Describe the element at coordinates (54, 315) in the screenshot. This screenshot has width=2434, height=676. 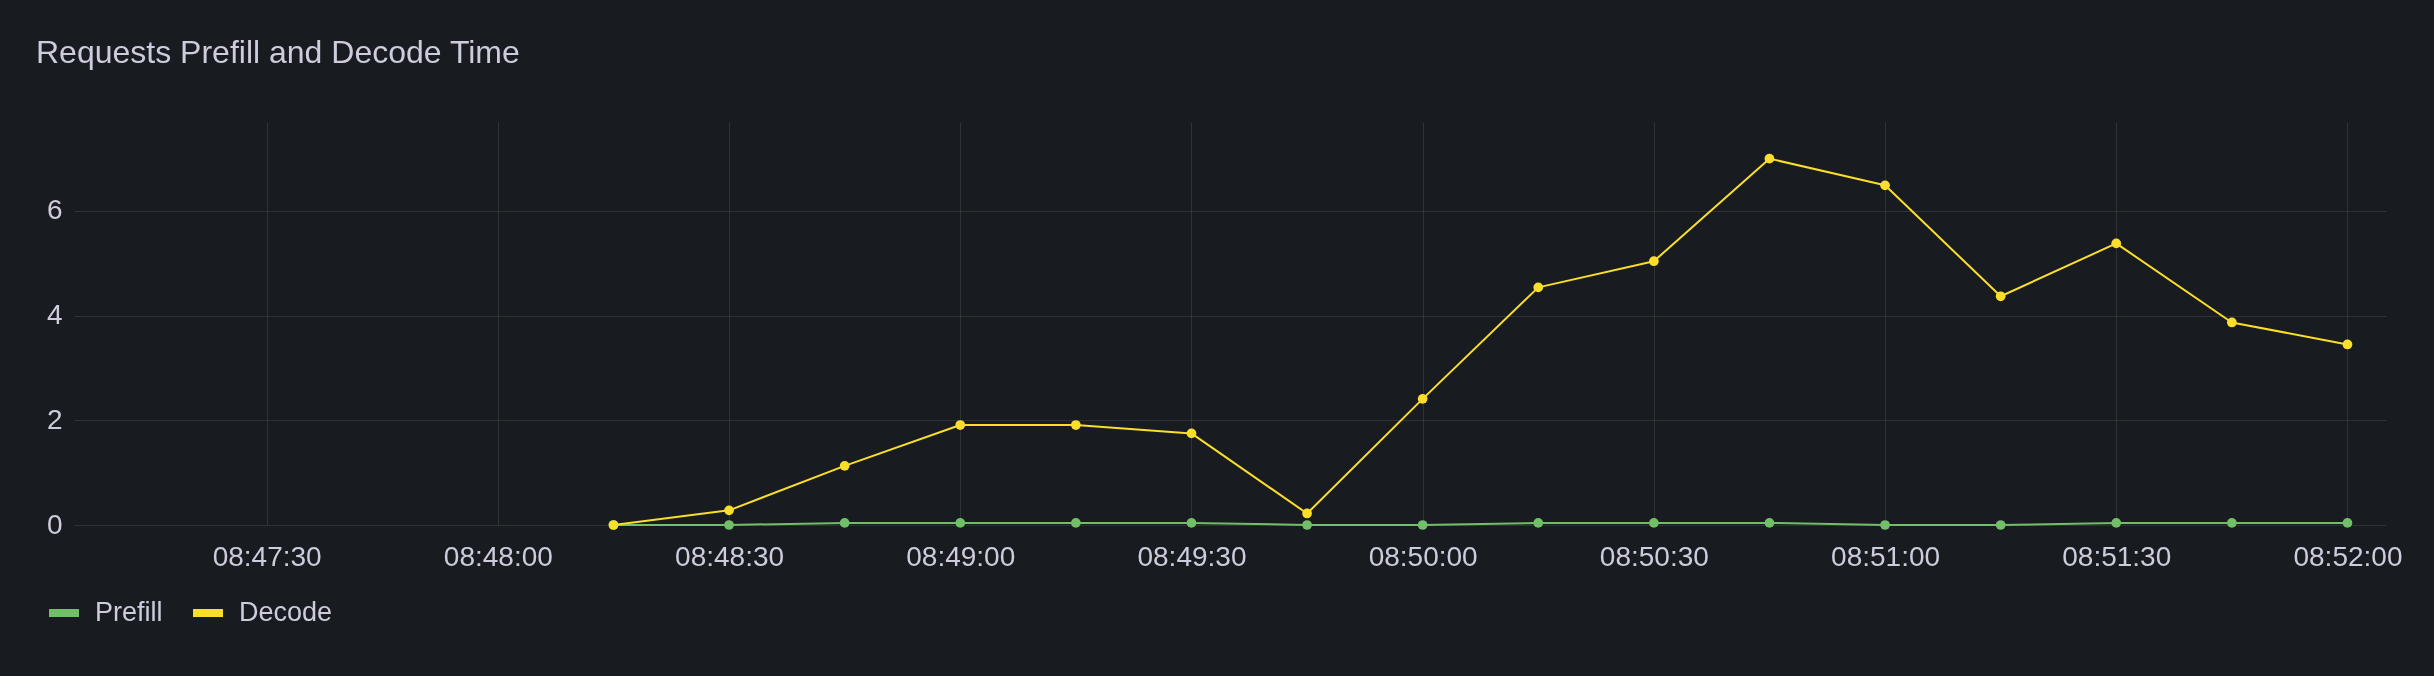
I see `y-tick-label: 4` at that location.